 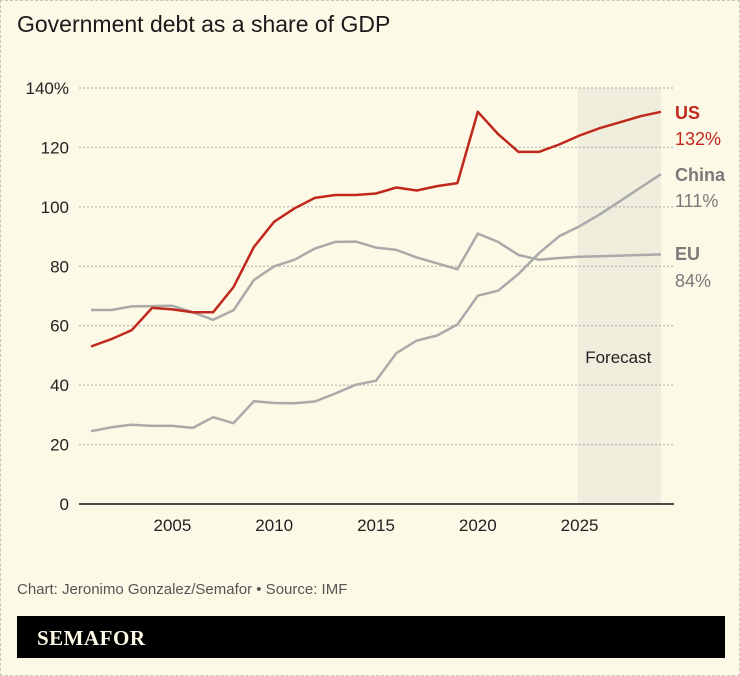 I want to click on semafor-logo: SEMAFOR, so click(x=91, y=638).